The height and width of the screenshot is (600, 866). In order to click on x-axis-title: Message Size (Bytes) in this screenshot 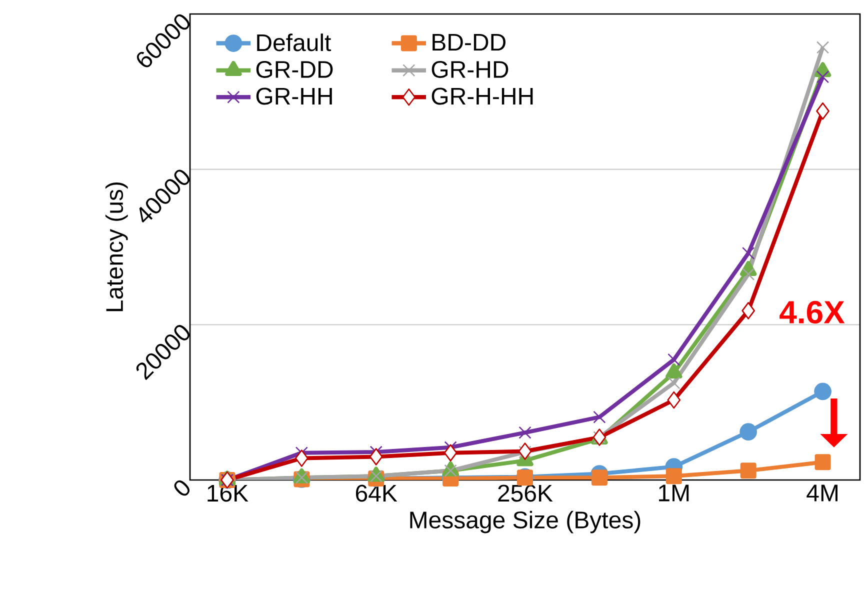, I will do `click(525, 522)`.